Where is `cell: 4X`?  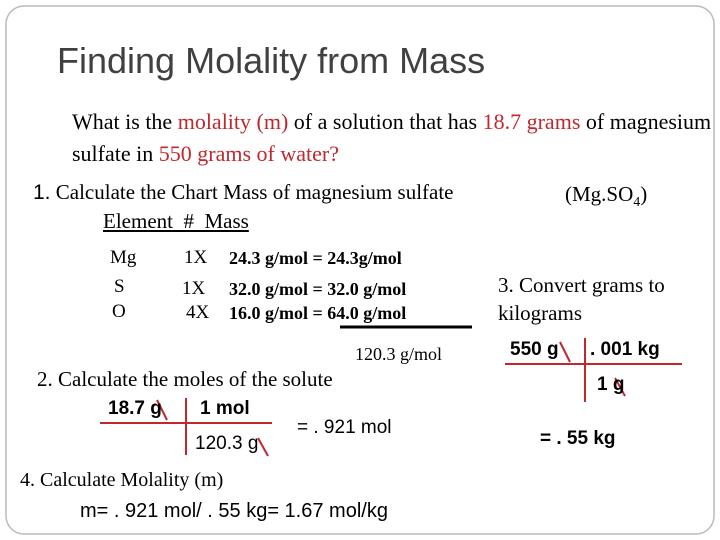
cell: 4X is located at coordinates (198, 312).